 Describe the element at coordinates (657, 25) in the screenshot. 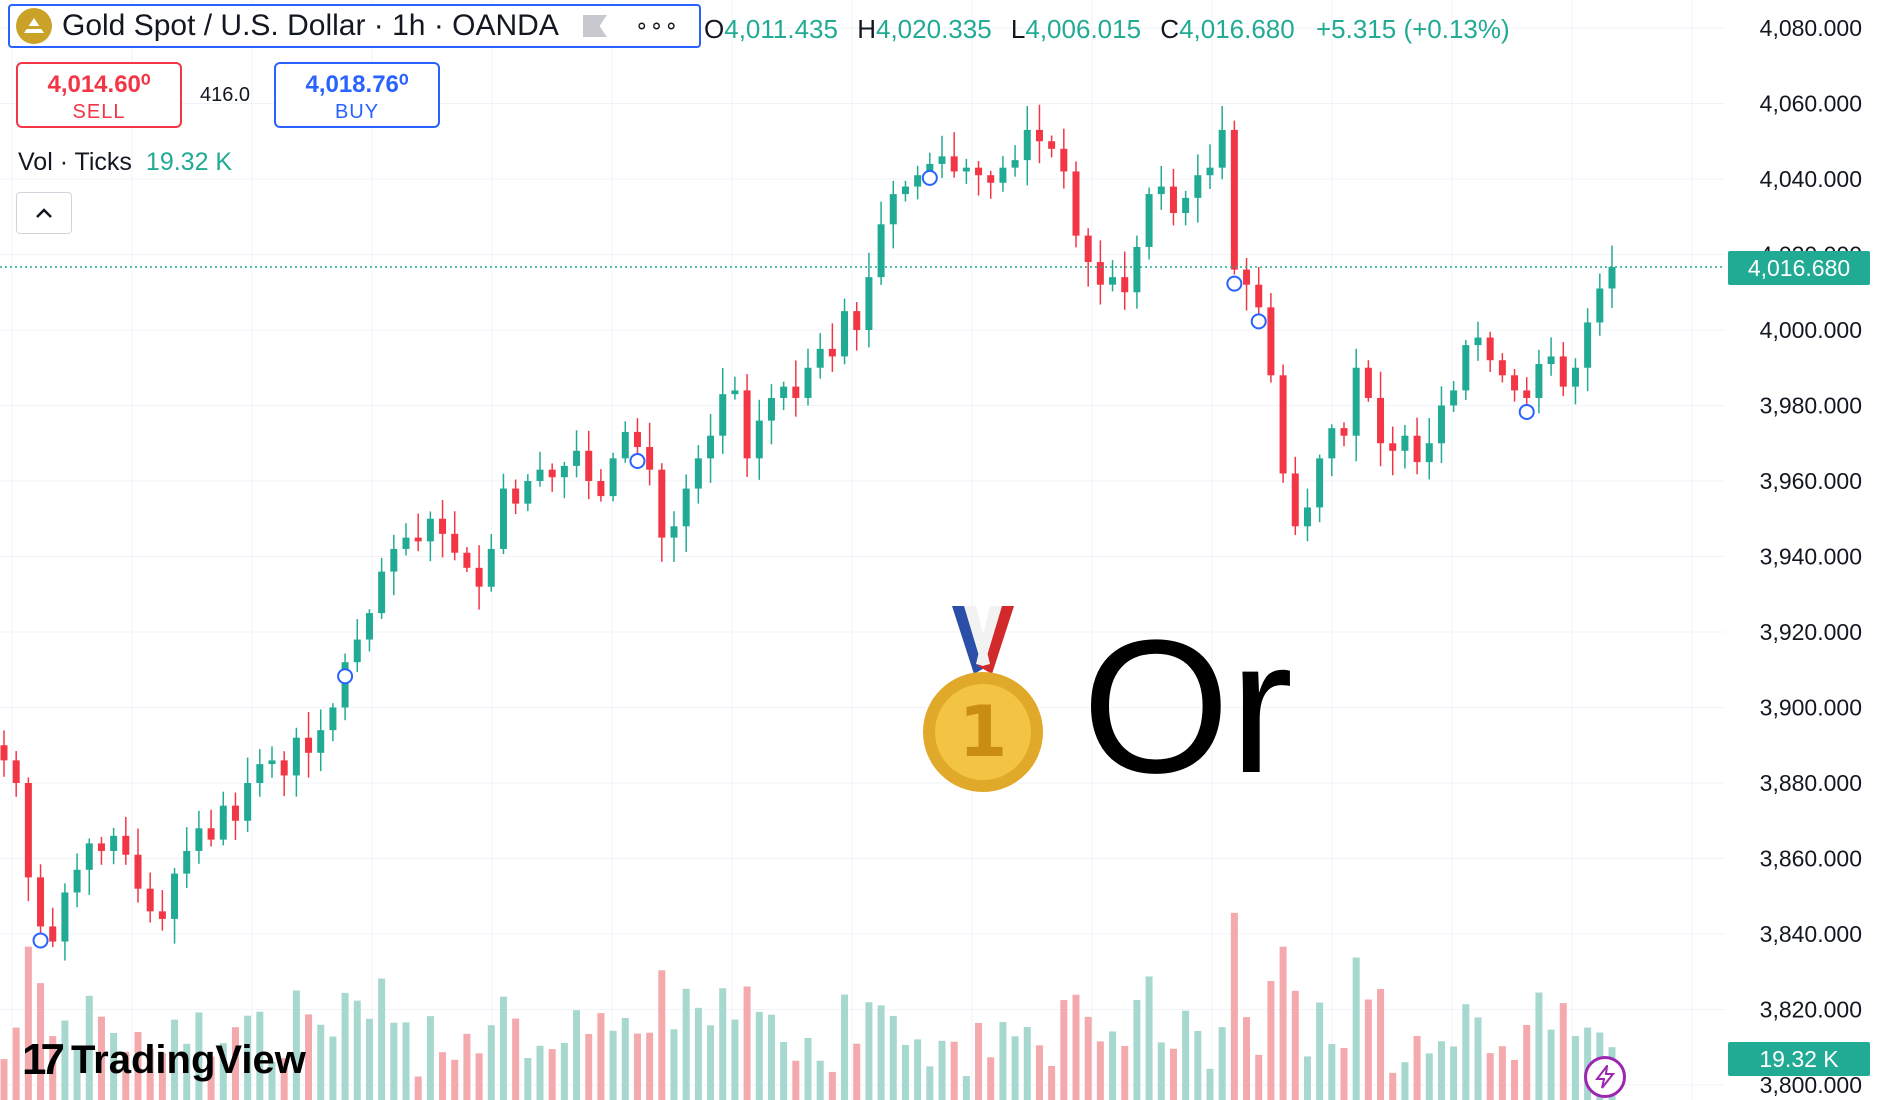

I see `more-options-icon: ∘∘∘` at that location.